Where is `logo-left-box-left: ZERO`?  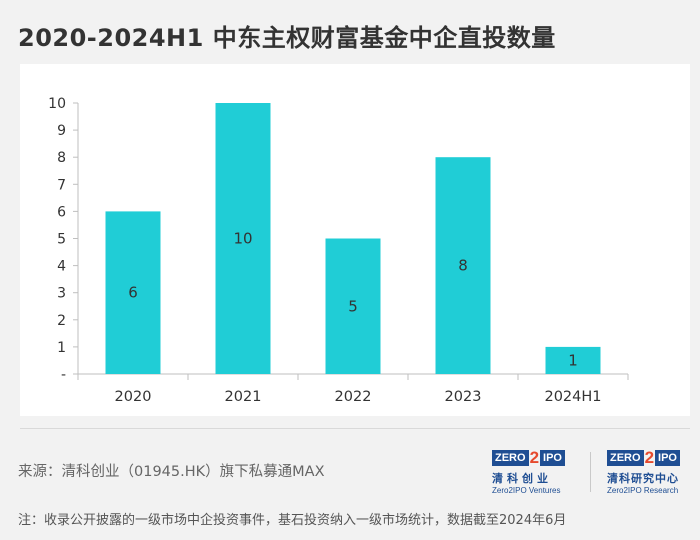
logo-left-box-left: ZERO is located at coordinates (510, 458).